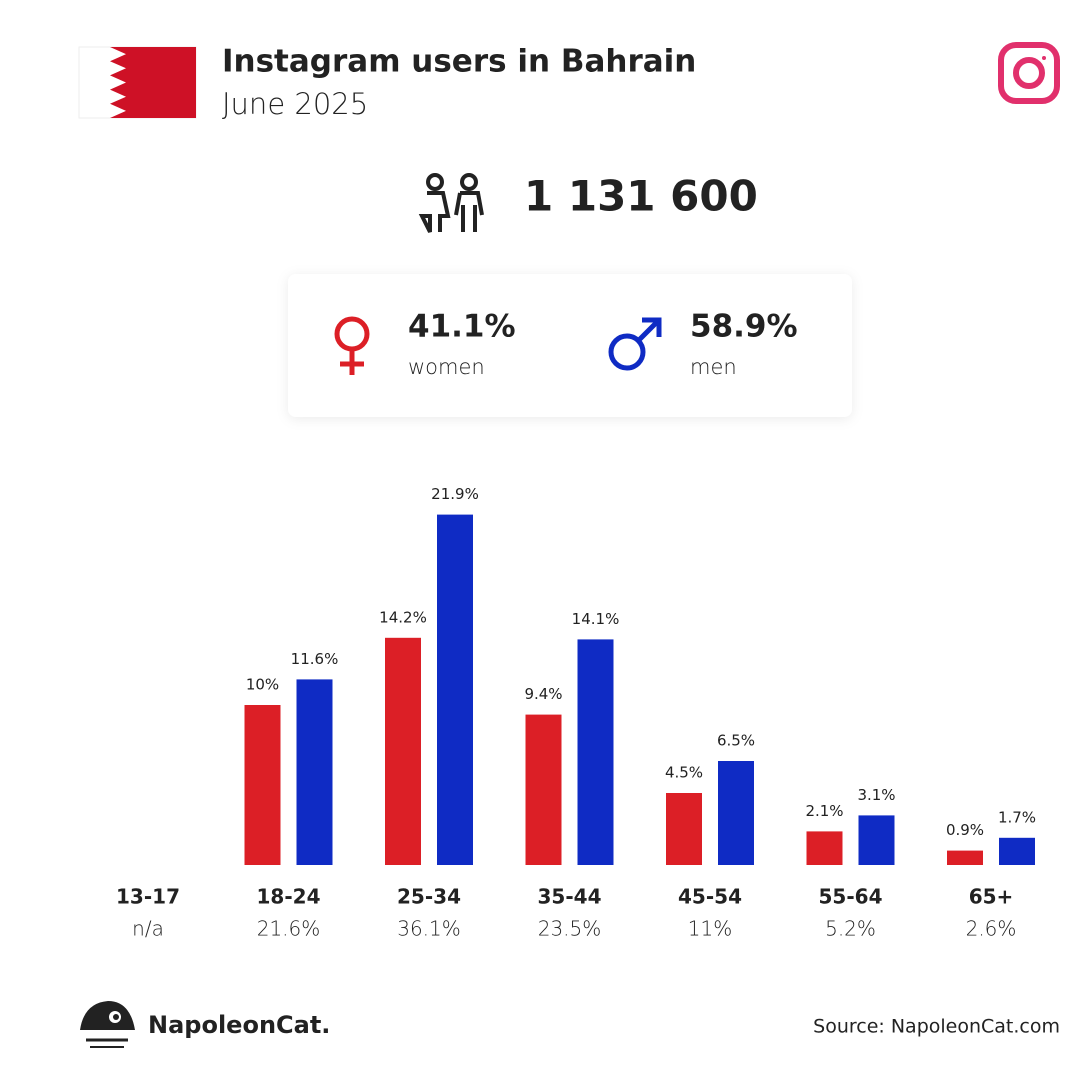  Describe the element at coordinates (596, 619) in the screenshot. I see `value-label: 14.1%` at that location.